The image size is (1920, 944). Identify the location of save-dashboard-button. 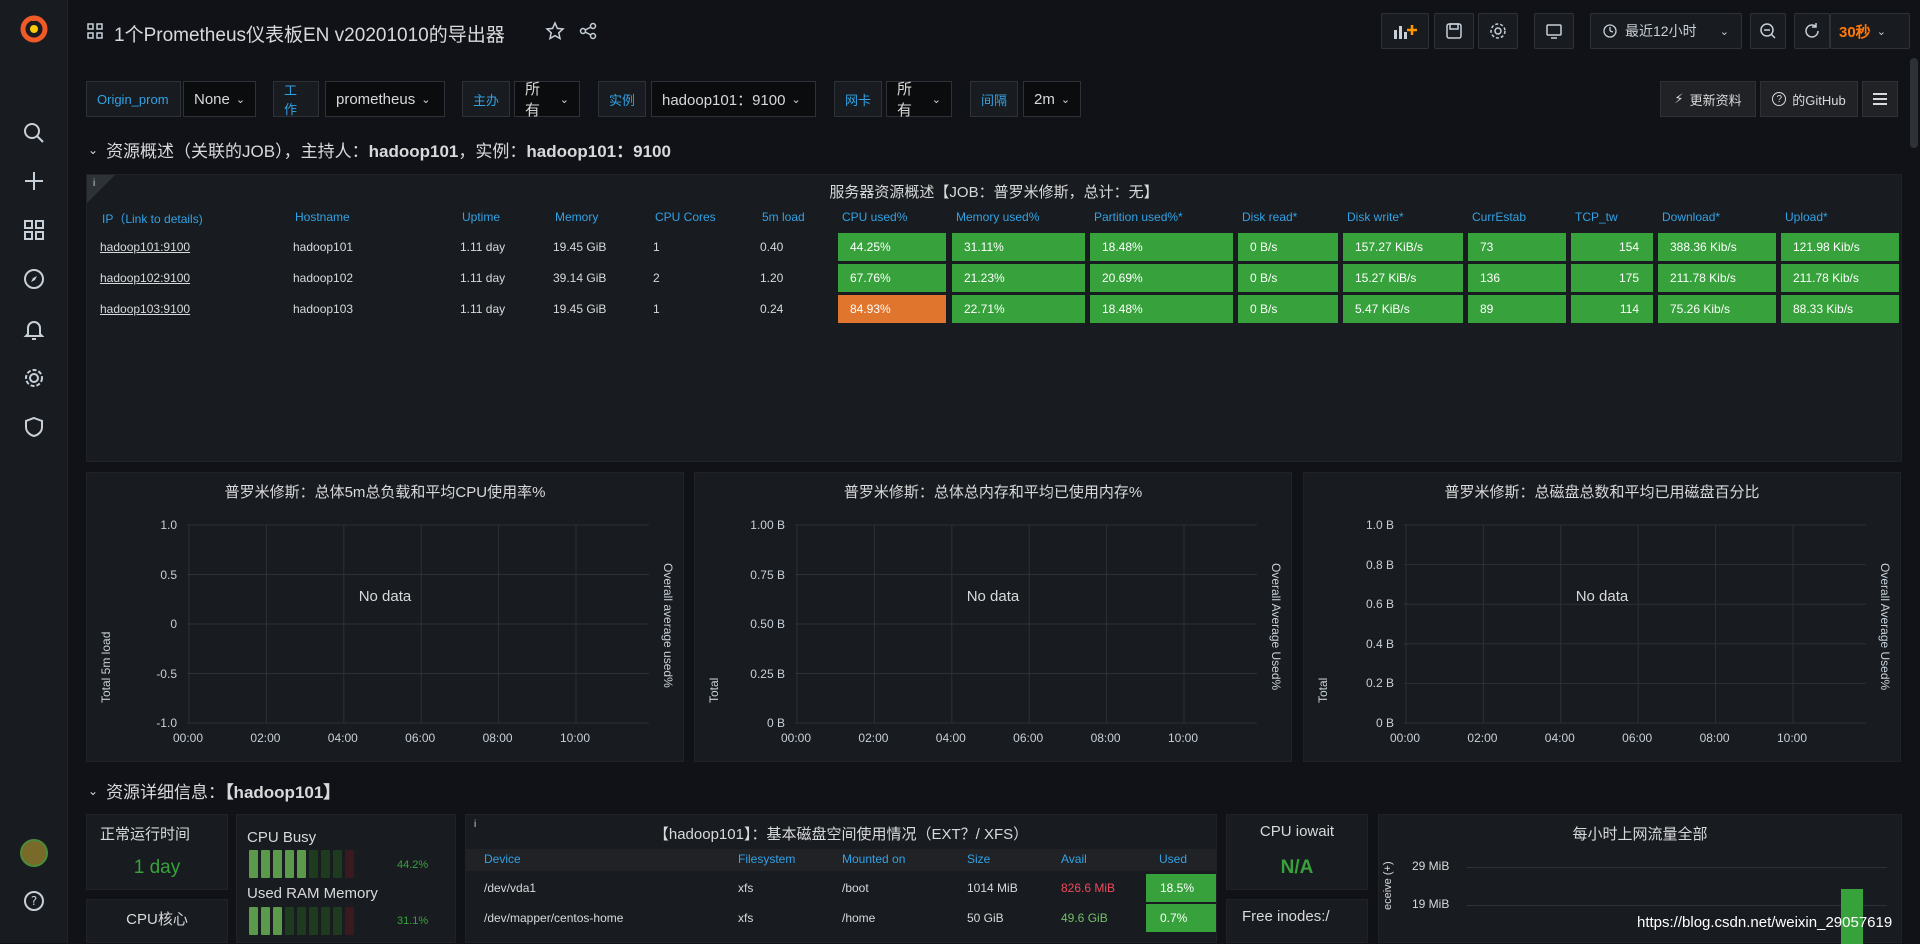
(1454, 31).